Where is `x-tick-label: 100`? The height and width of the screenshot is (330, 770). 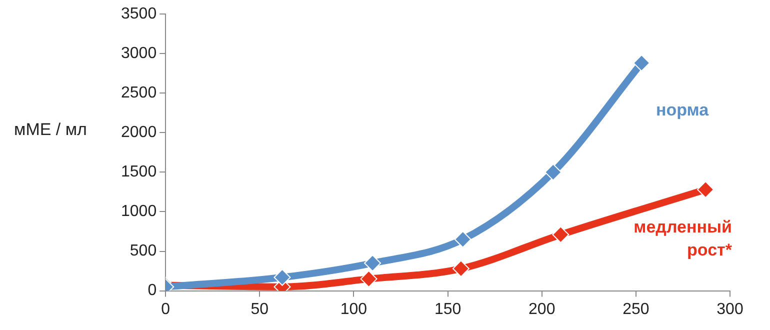
x-tick-label: 100 is located at coordinates (354, 309).